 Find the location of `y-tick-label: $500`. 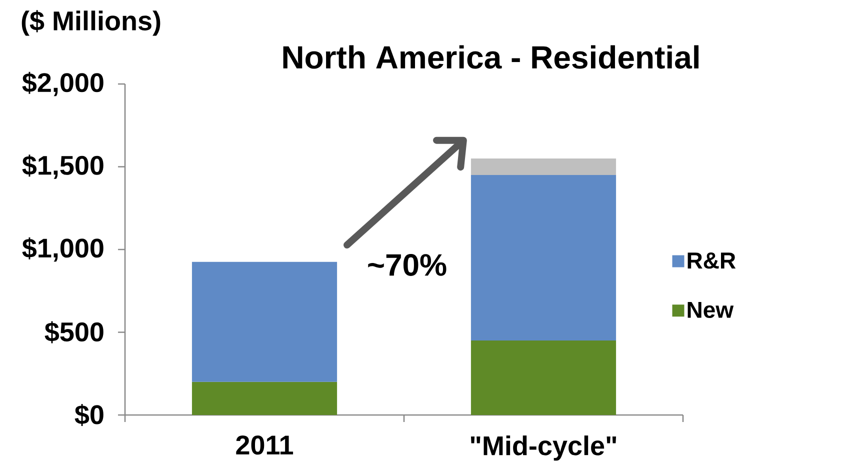

y-tick-label: $500 is located at coordinates (74, 332).